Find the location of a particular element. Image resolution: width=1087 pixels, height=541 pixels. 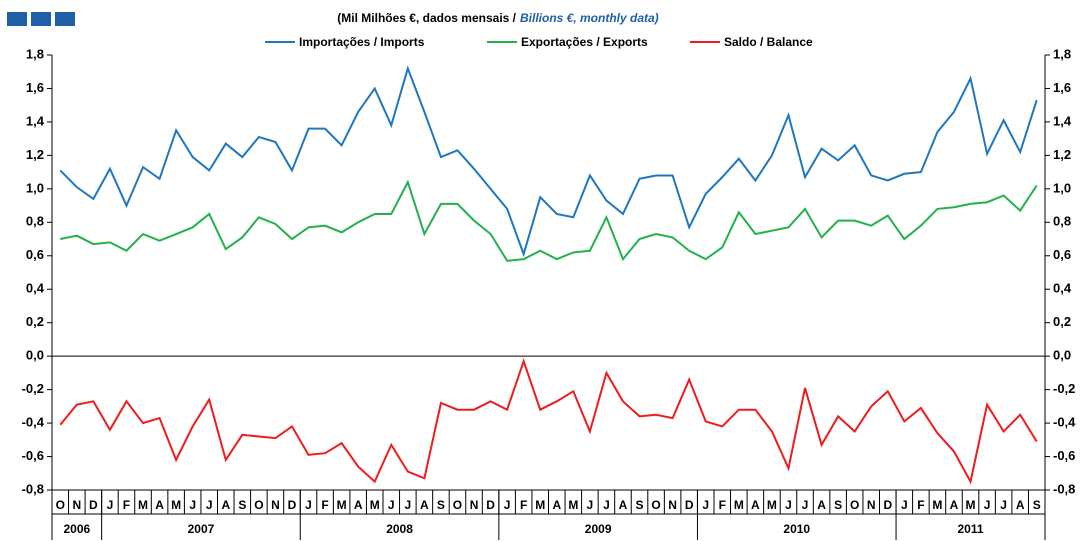

y2-tick-label: -0,8 is located at coordinates (1064, 488).